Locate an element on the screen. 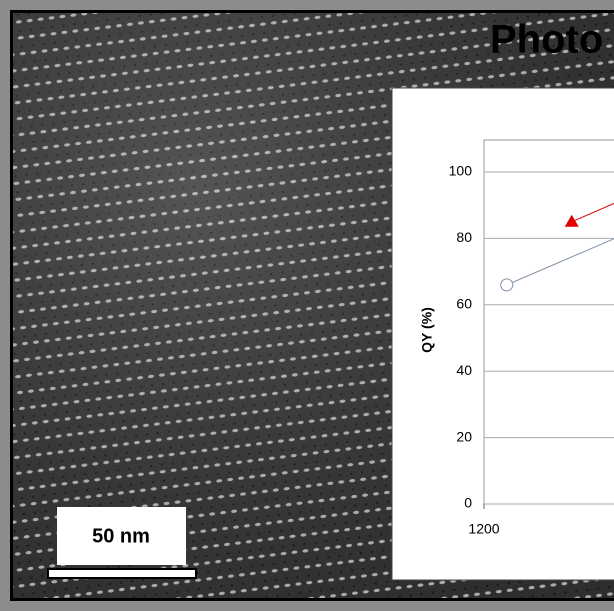  y-tick-label: 0 is located at coordinates (468, 503).